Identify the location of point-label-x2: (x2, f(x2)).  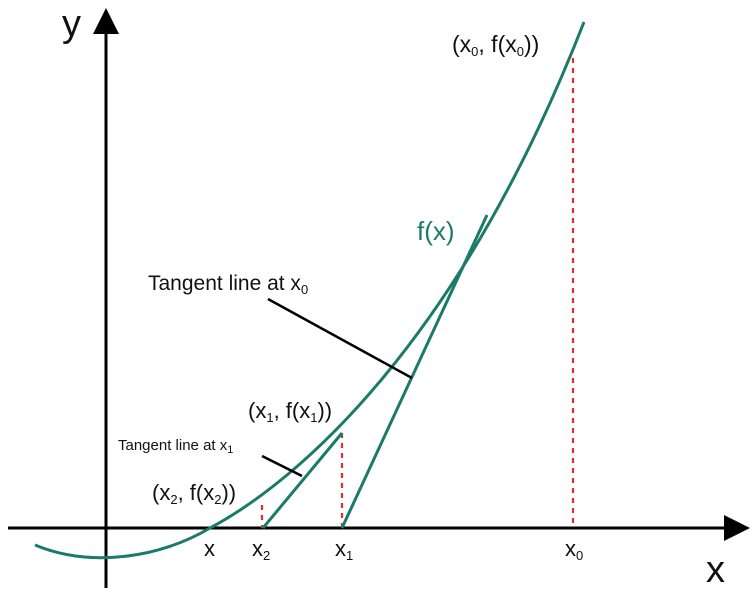
(194, 493).